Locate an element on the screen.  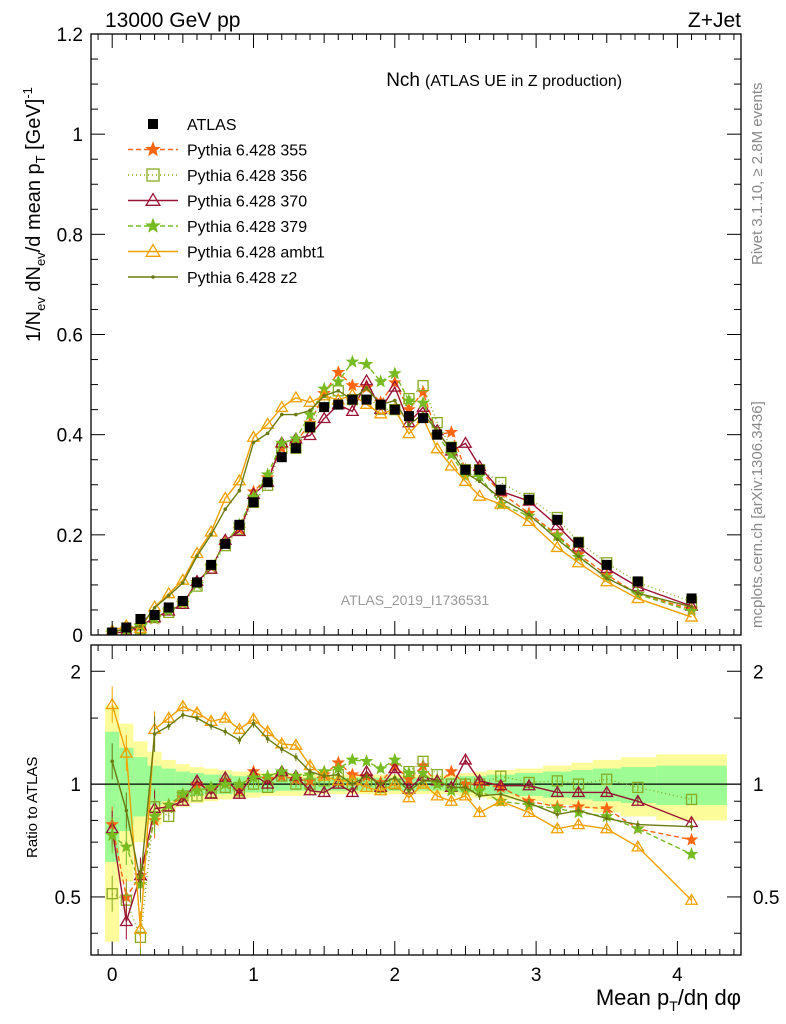
energy-label: 13000 GeV pp is located at coordinates (172, 20).